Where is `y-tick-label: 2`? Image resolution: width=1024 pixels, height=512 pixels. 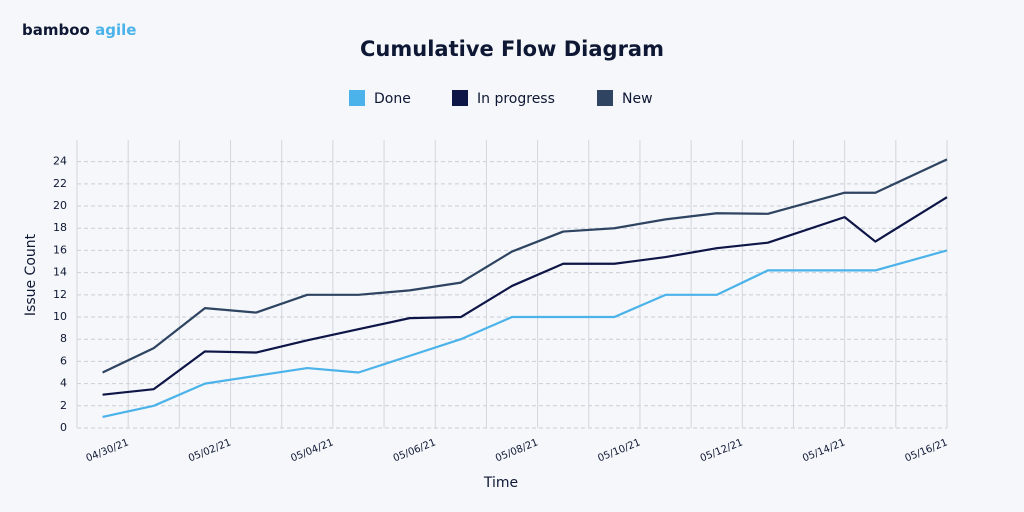
y-tick-label: 2 is located at coordinates (63, 405).